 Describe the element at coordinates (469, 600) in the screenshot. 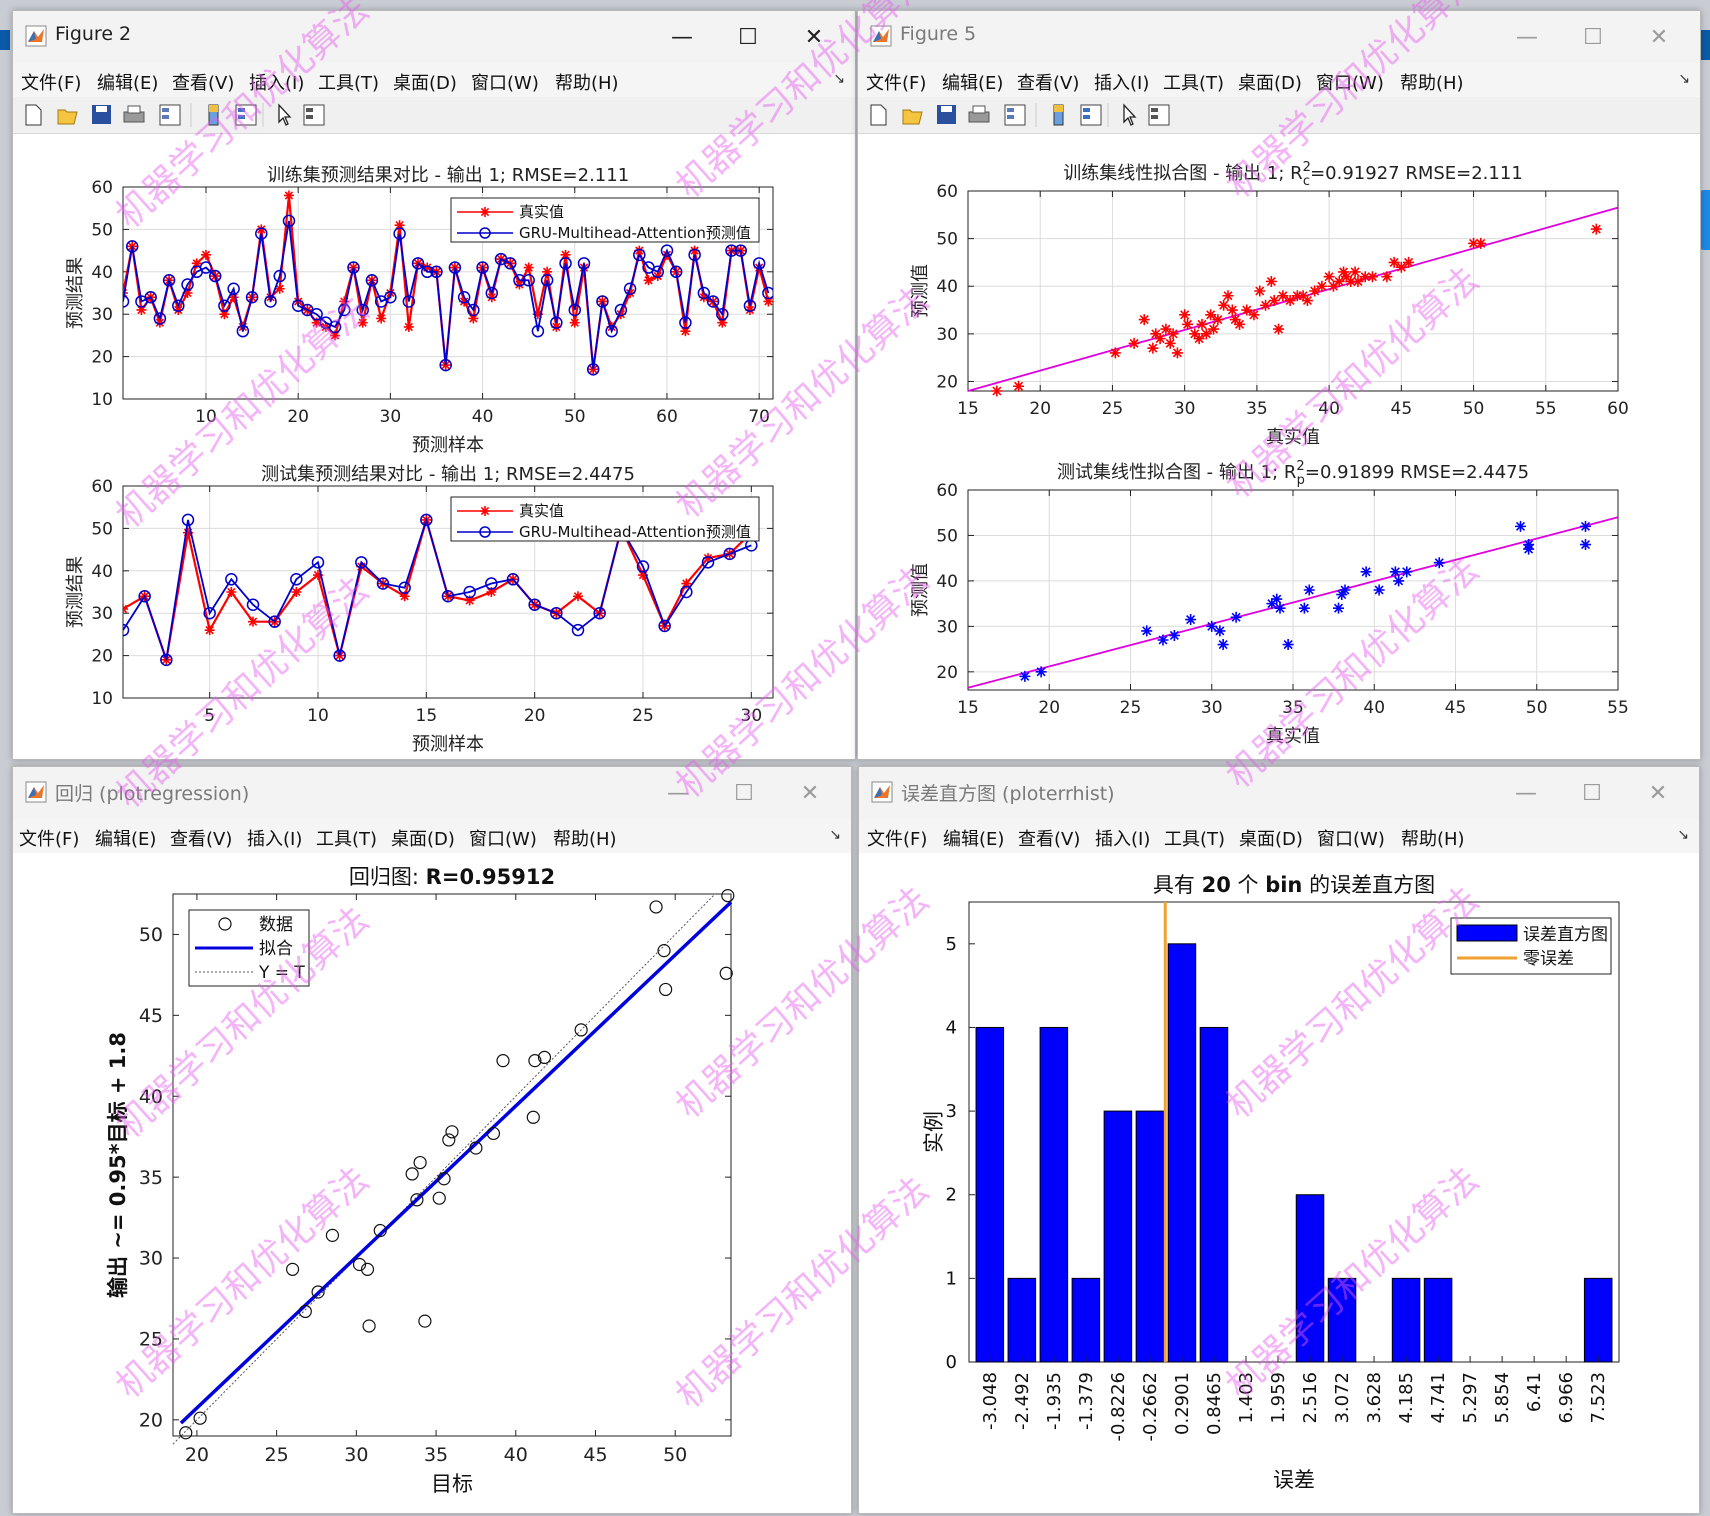

I see `fig2-bottom-true-point` at that location.